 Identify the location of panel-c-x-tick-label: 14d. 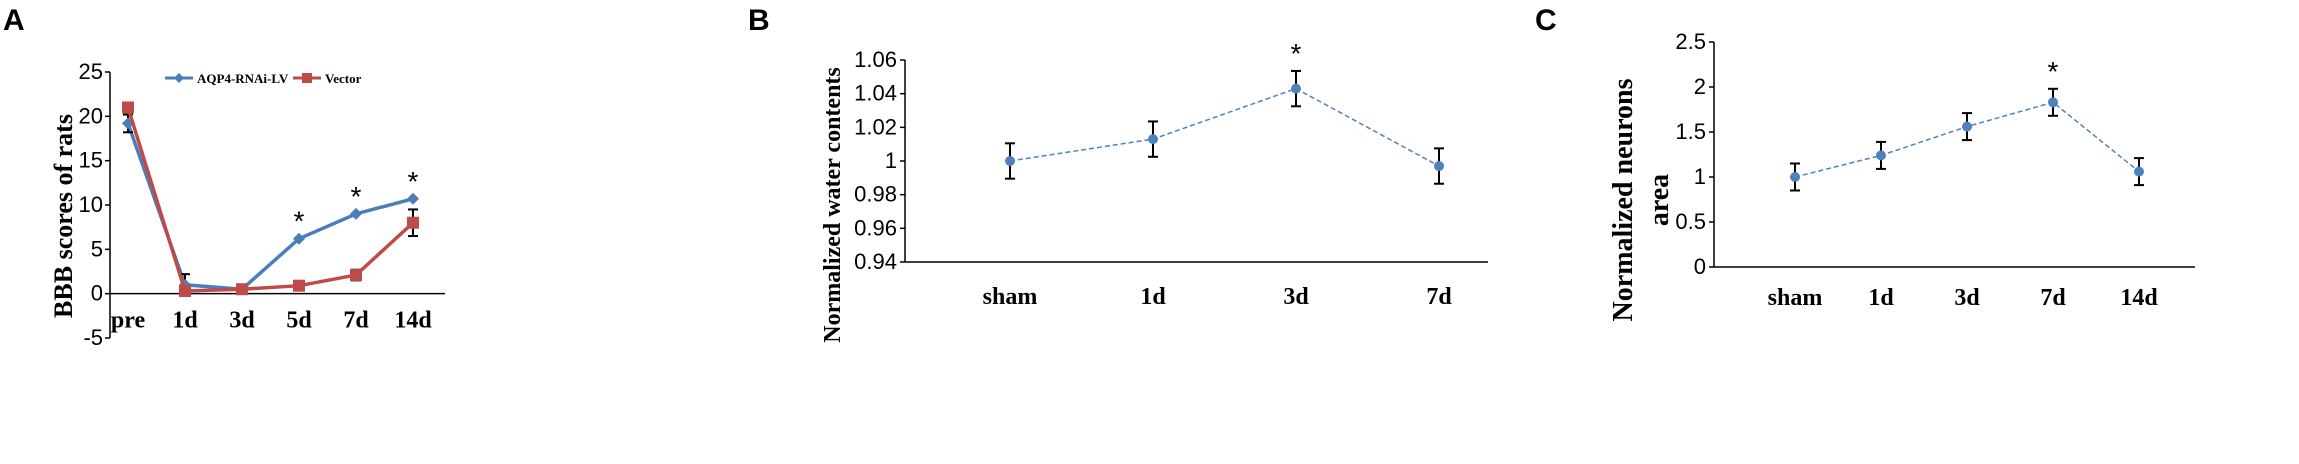
(2139, 298).